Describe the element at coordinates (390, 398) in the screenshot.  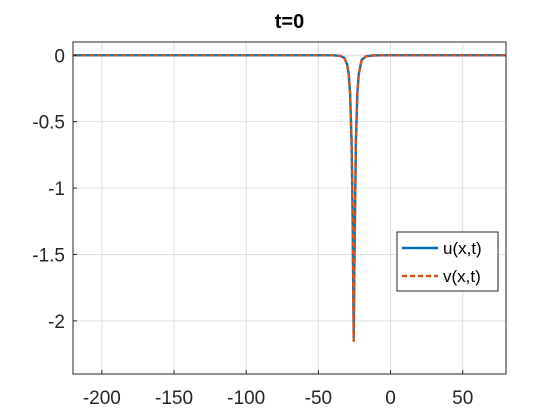
I see `x-tick-label: 0` at that location.